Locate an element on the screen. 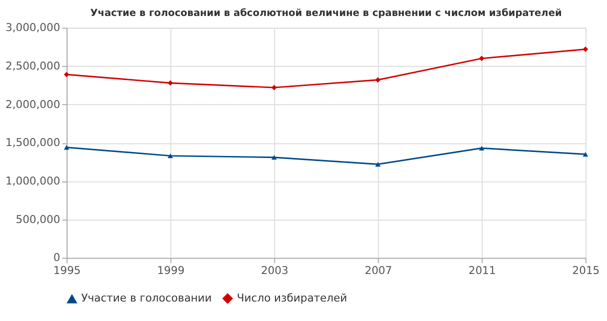 This screenshot has height=321, width=607. y-tick-label: 3,000,000 is located at coordinates (32, 27).